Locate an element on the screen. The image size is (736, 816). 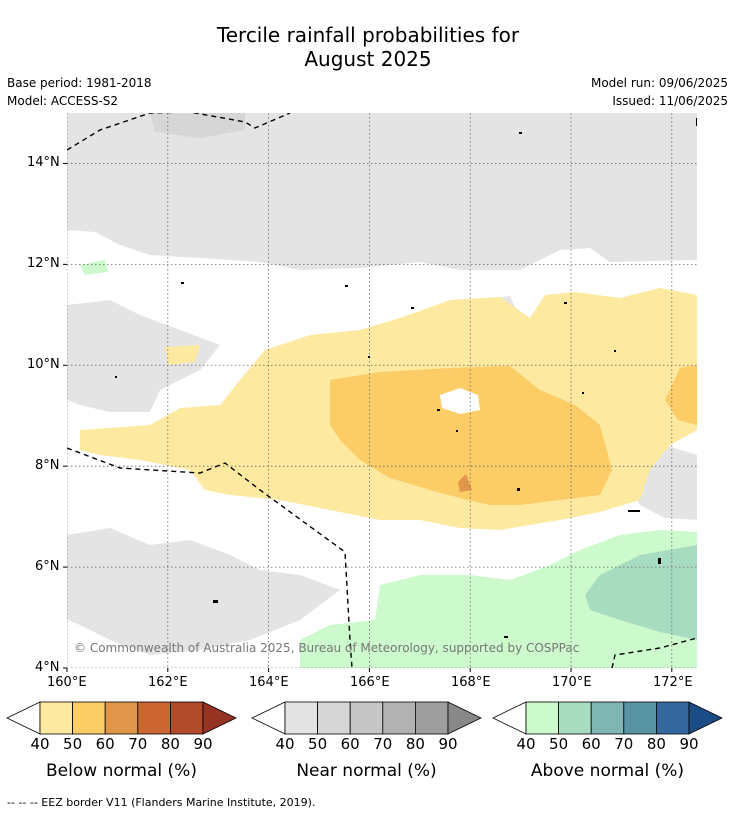
below-normal-colorbar-tick-label: 40 is located at coordinates (40, 744).